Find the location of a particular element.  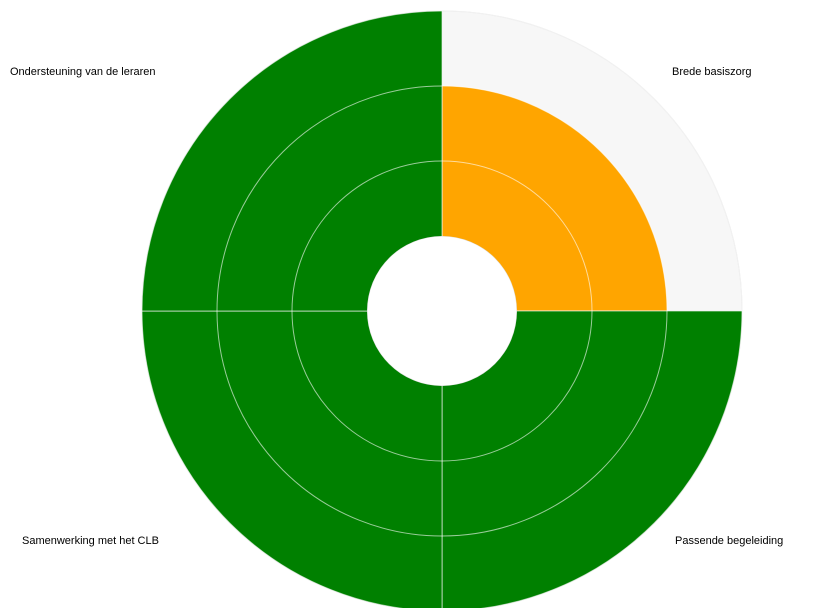

category-label: Brede basiszorg is located at coordinates (712, 72).